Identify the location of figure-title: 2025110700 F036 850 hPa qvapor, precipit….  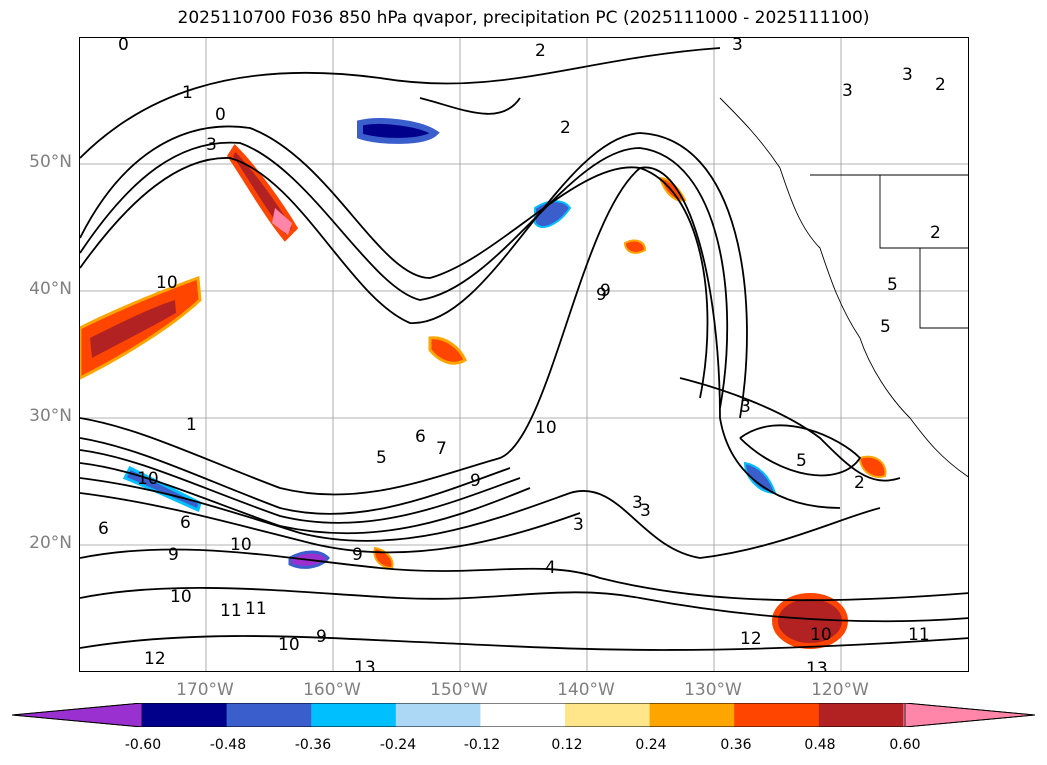
(523, 18).